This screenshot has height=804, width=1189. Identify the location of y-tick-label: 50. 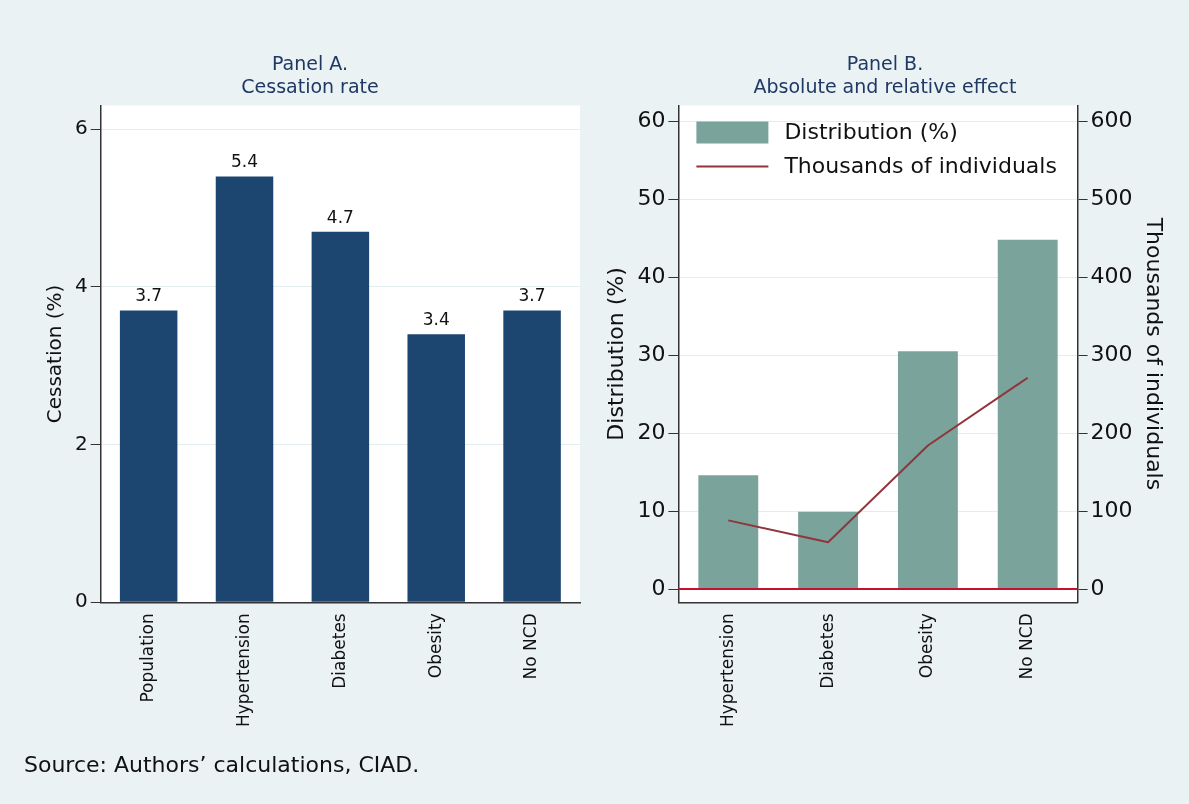
(651, 197).